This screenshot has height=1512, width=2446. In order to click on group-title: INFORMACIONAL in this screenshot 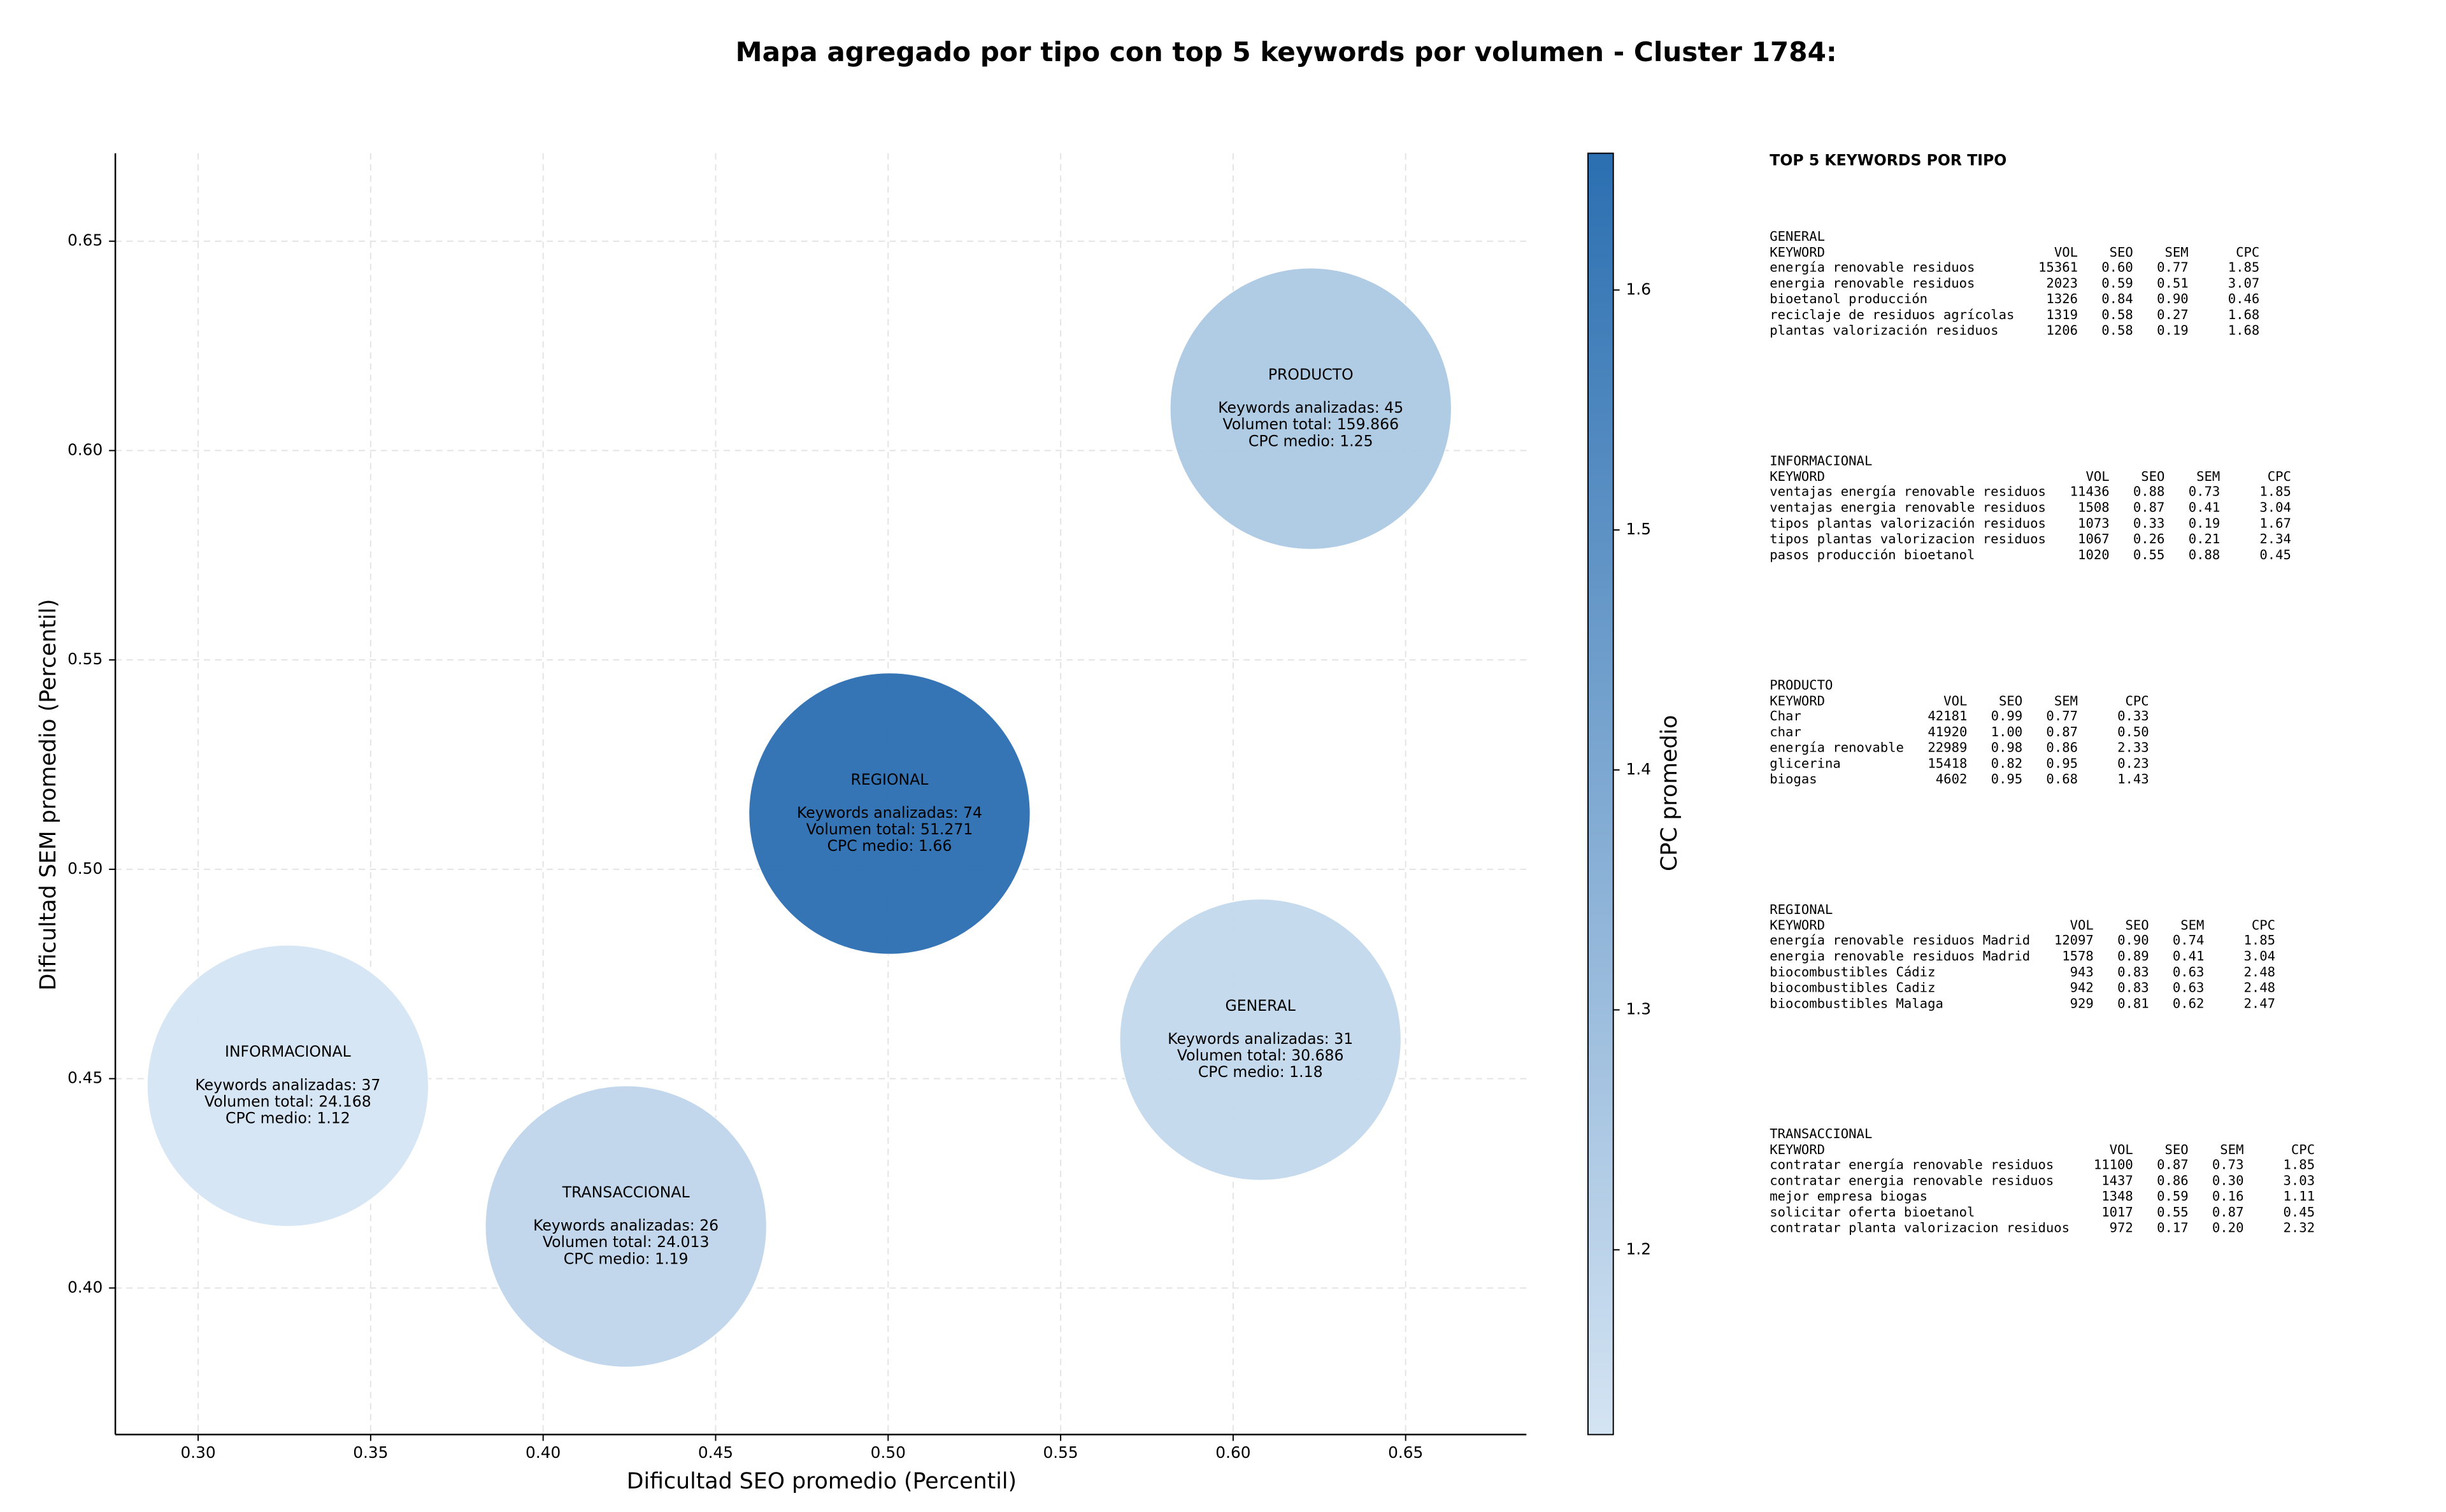, I will do `click(1821, 460)`.